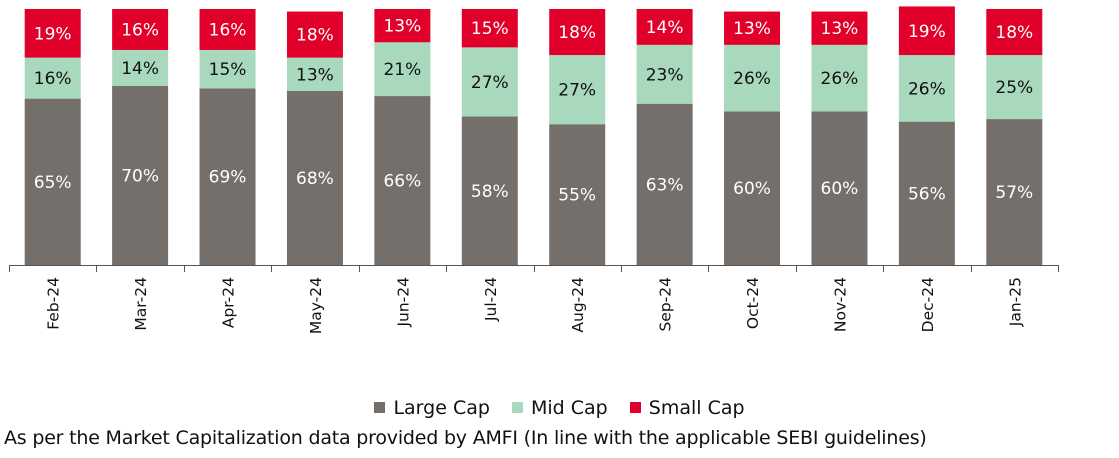 The width and height of the screenshot is (1119, 458). Describe the element at coordinates (229, 302) in the screenshot. I see `x-tick-label: Apr-24` at that location.